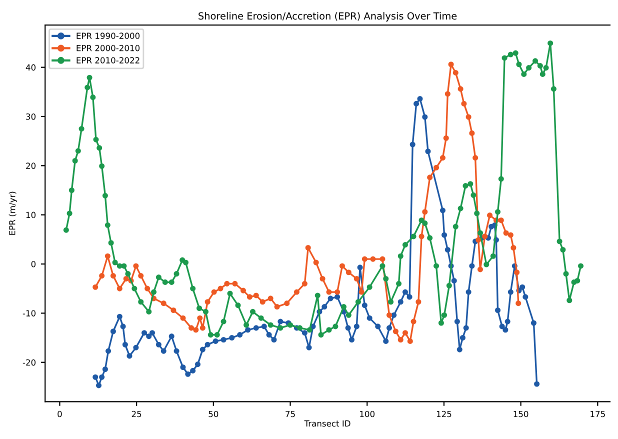 This screenshot has height=439, width=618. What do you see at coordinates (521, 414) in the screenshot?
I see `x-tick-label: 150` at bounding box center [521, 414].